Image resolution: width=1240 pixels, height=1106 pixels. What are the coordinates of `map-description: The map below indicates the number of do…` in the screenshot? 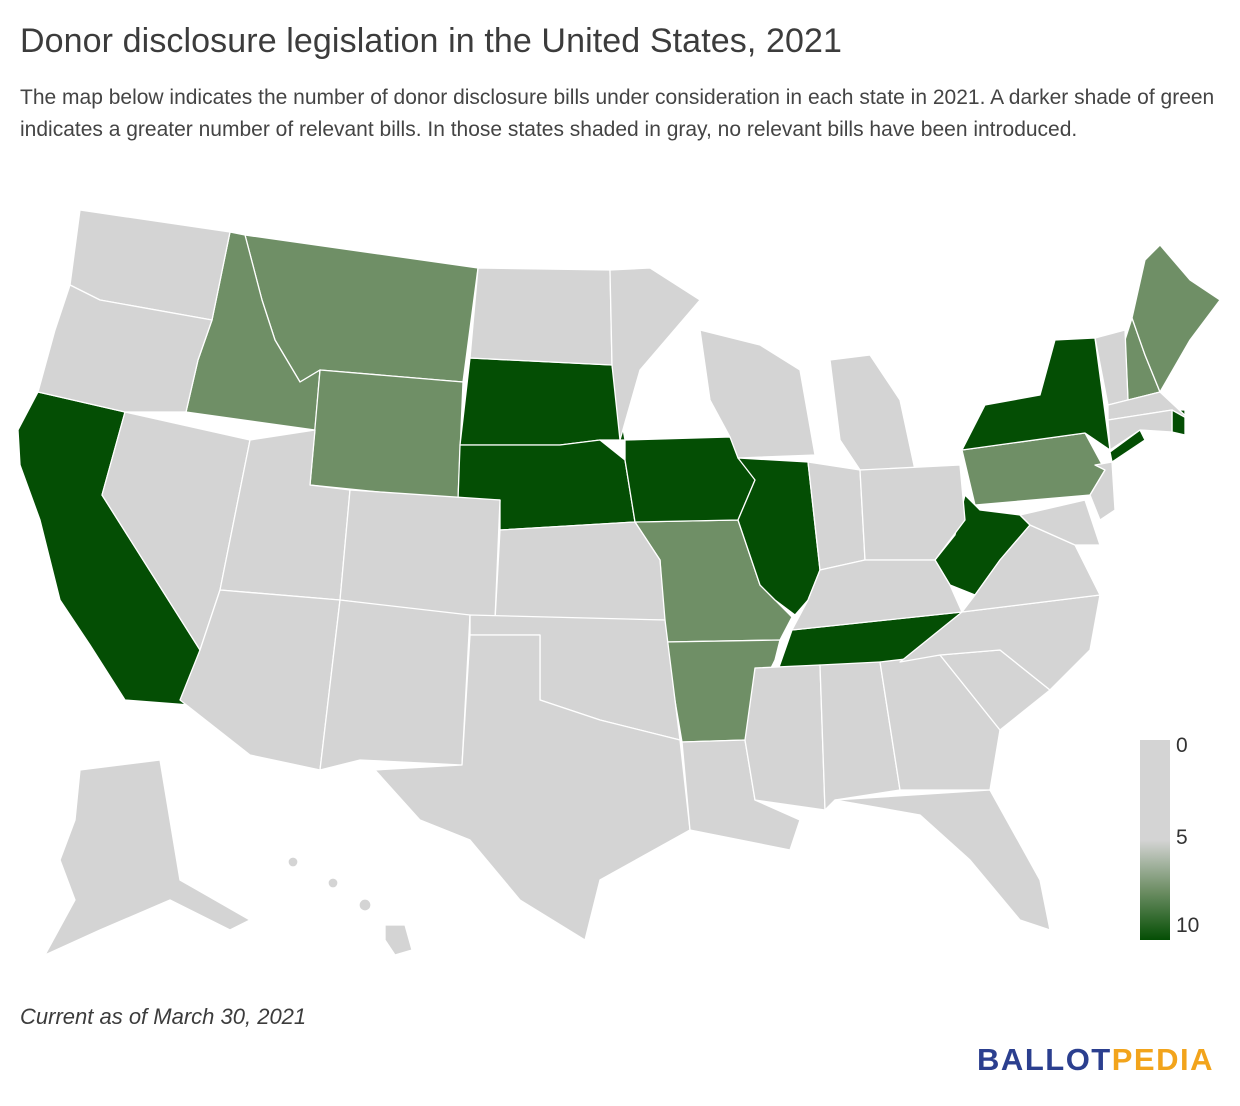 It's located at (617, 113).